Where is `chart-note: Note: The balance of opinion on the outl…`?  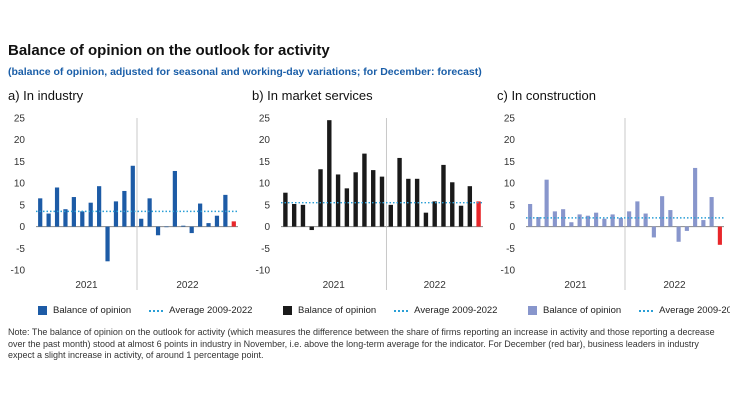
chart-note: Note: The balance of opinion on the outl… is located at coordinates (361, 343).